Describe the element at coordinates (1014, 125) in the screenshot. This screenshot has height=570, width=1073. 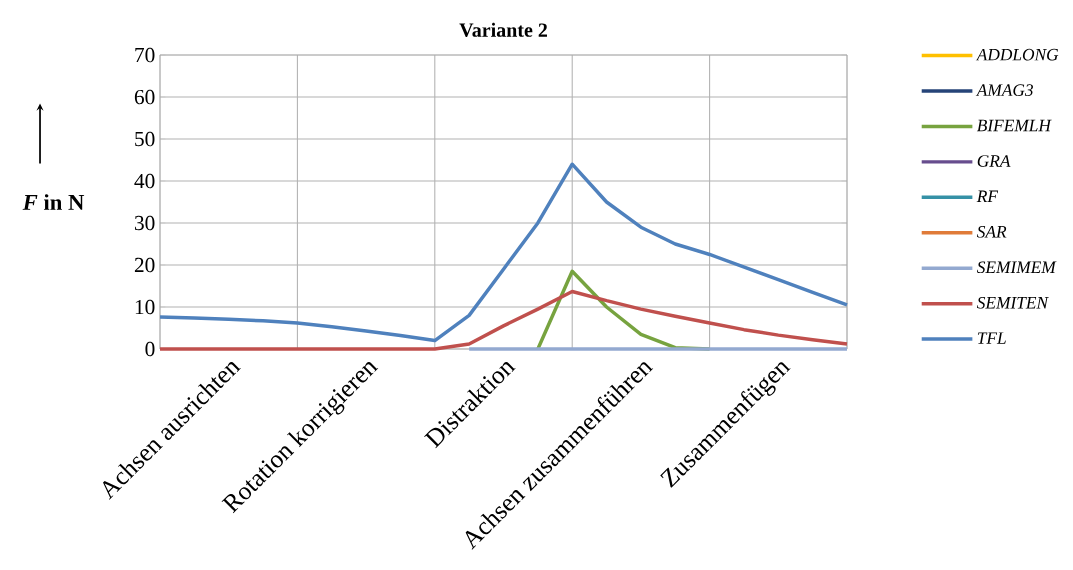
I see `legend-label: BIFEMLH` at that location.